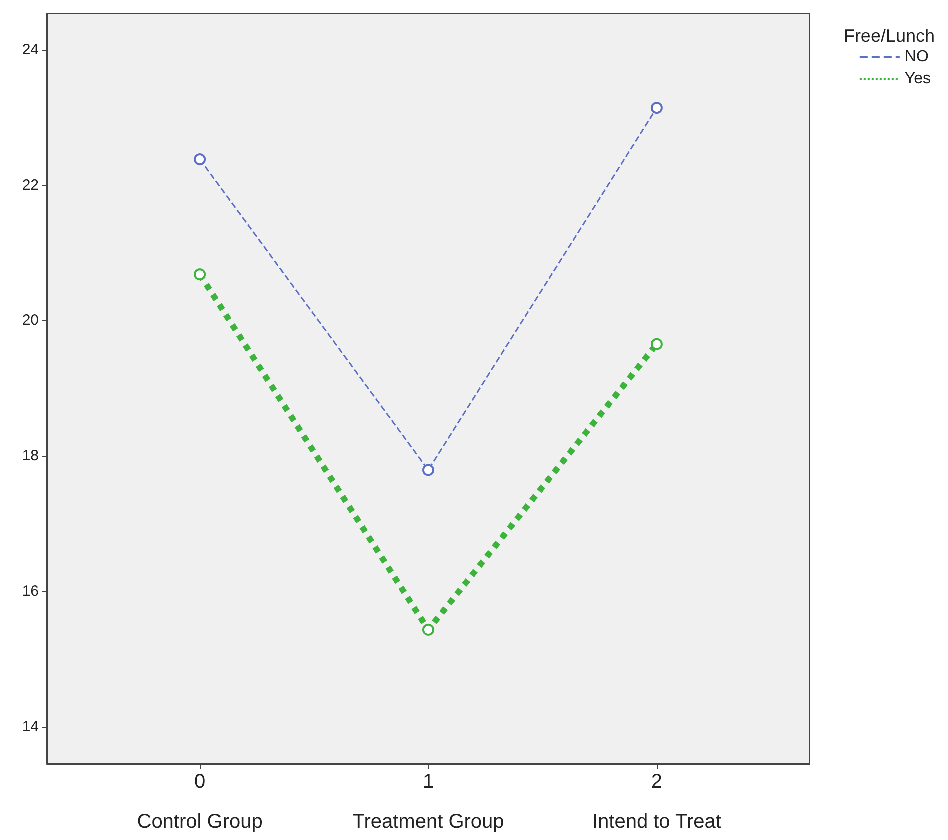 This screenshot has width=948, height=840. Describe the element at coordinates (918, 79) in the screenshot. I see `legend-label: Yes` at that location.